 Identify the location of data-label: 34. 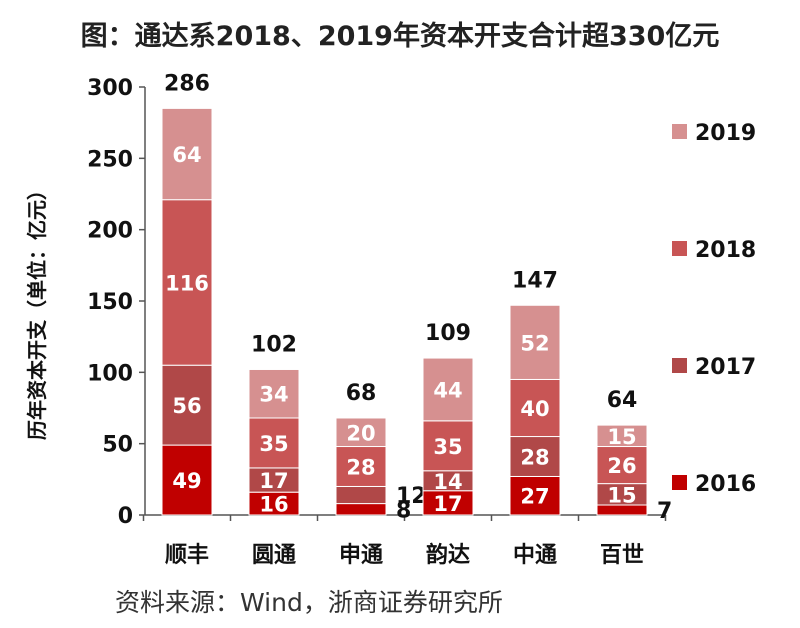
(273, 395).